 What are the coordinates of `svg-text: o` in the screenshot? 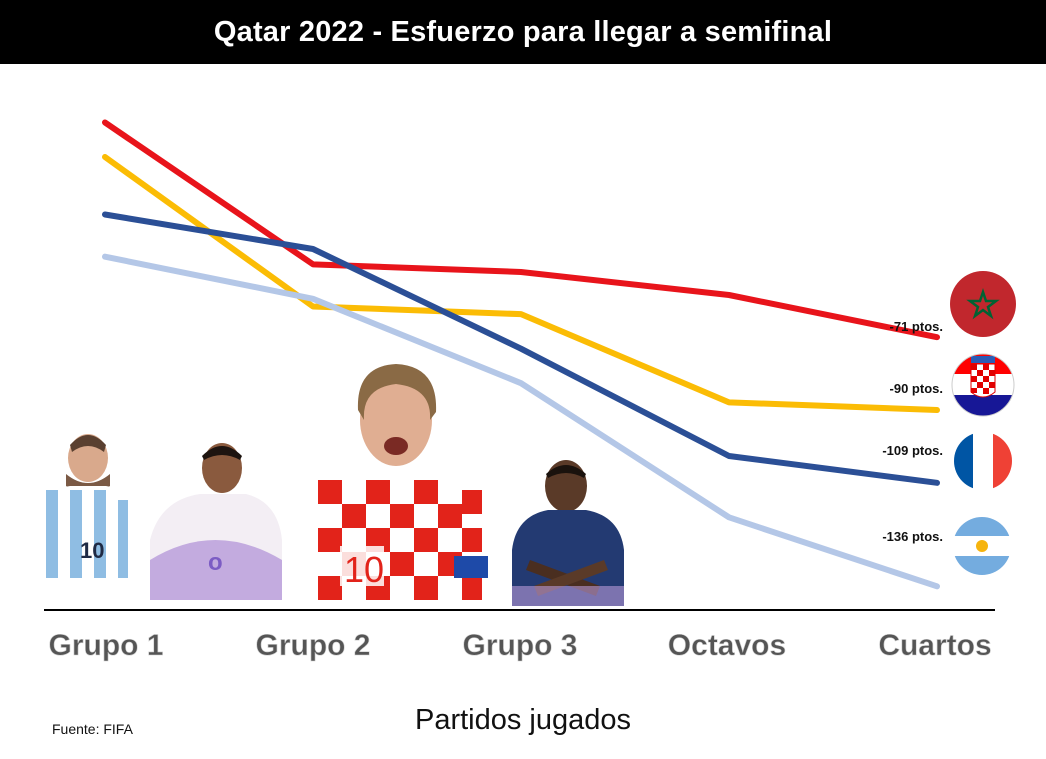 It's located at (215, 562).